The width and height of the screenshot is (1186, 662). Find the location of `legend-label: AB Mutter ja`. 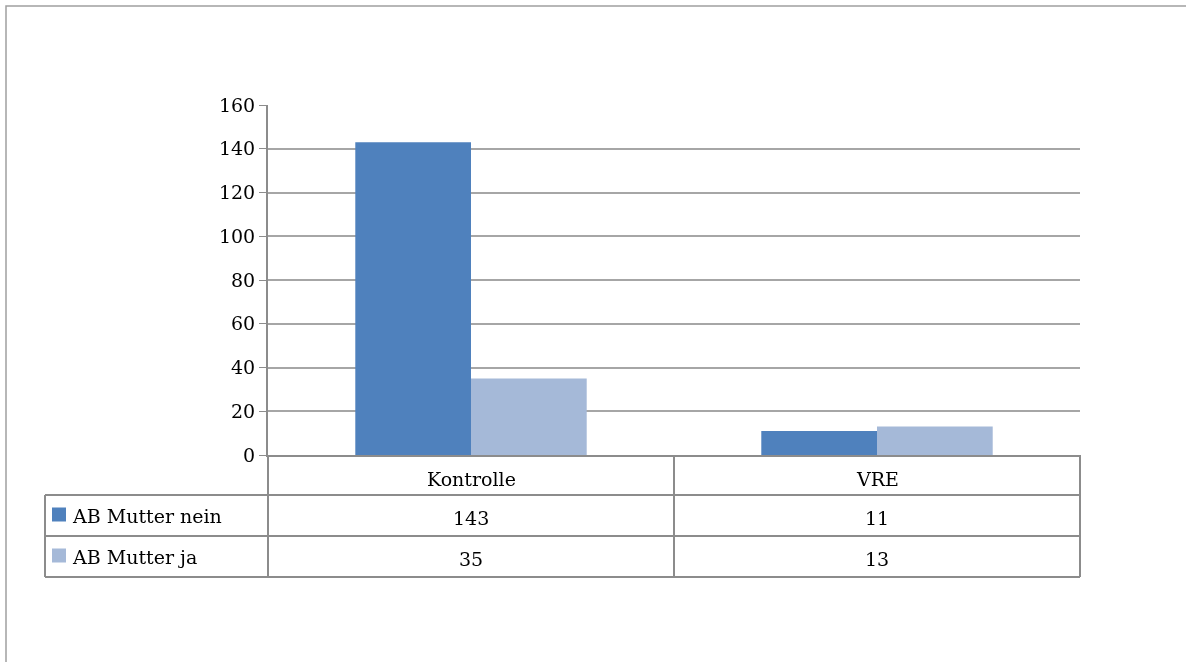

legend-label: AB Mutter ja is located at coordinates (135, 557).